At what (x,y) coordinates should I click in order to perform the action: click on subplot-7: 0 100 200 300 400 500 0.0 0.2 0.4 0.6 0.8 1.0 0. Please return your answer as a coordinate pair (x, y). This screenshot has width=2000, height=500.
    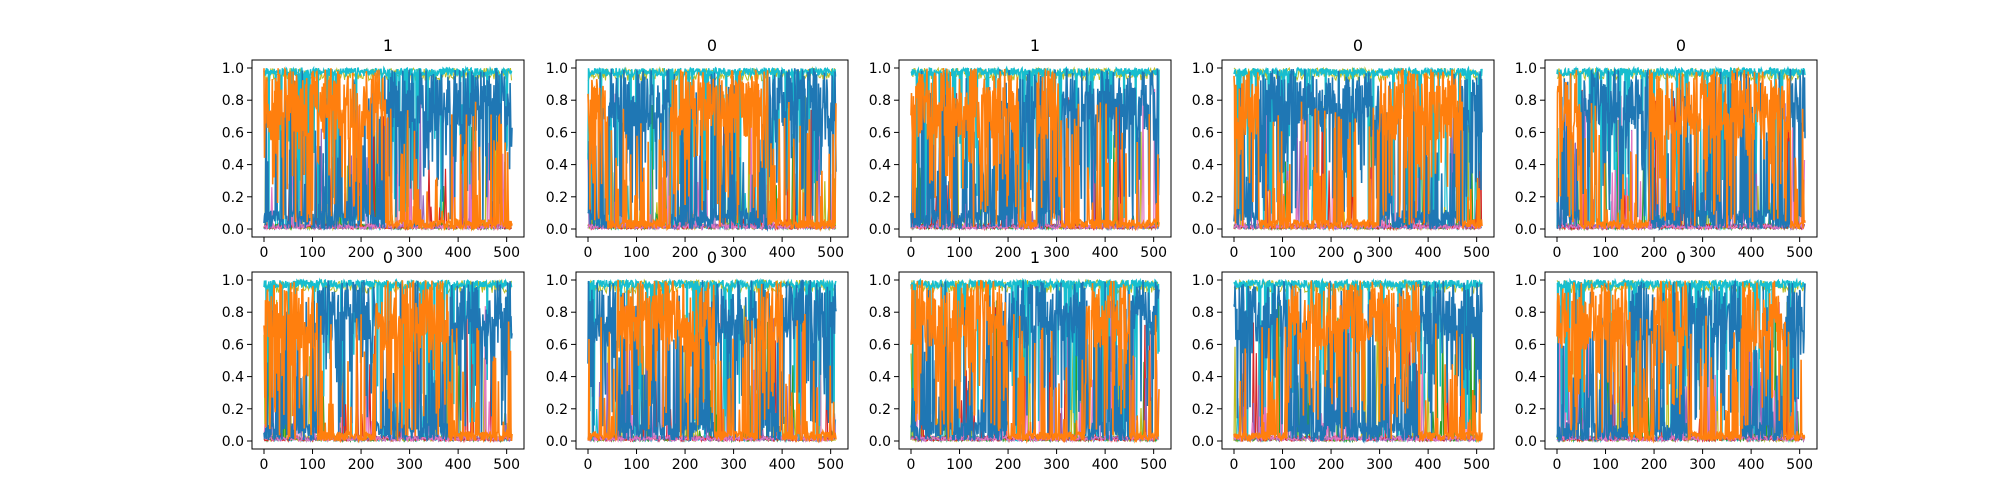
    Looking at the image, I should click on (697, 360).